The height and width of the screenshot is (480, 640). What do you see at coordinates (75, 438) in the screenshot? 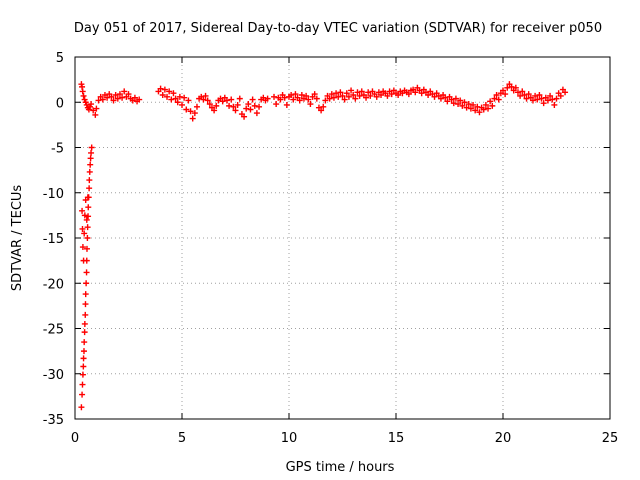
I see `x-tick-label: 0` at bounding box center [75, 438].